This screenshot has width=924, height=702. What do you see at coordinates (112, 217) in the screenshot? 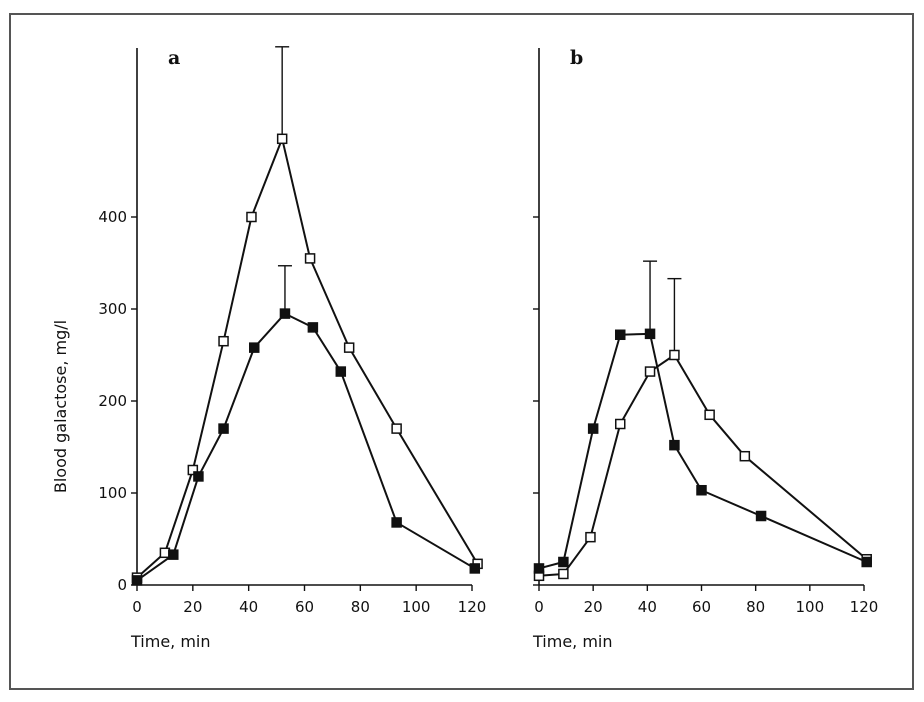
I see `y-tick-label: 400` at bounding box center [112, 217].